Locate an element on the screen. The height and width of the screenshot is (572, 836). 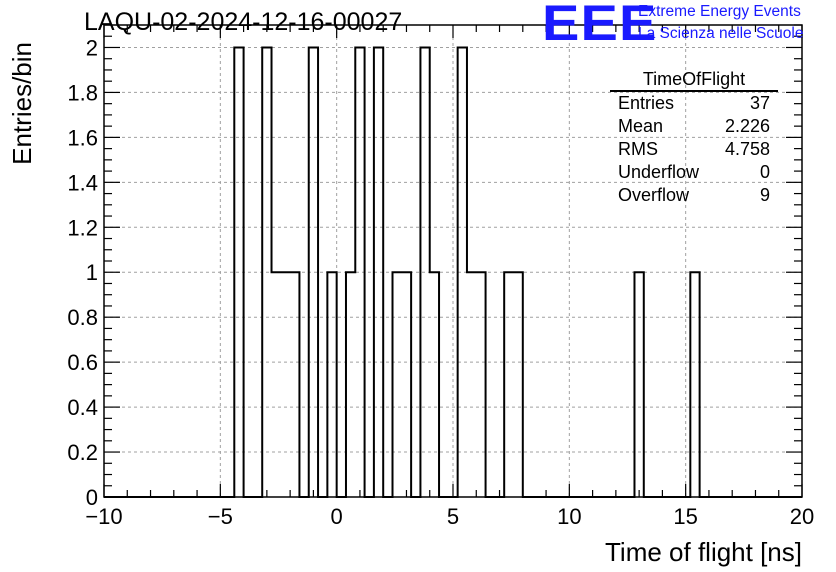
y-tick-label: 1.6 is located at coordinates (82, 137).